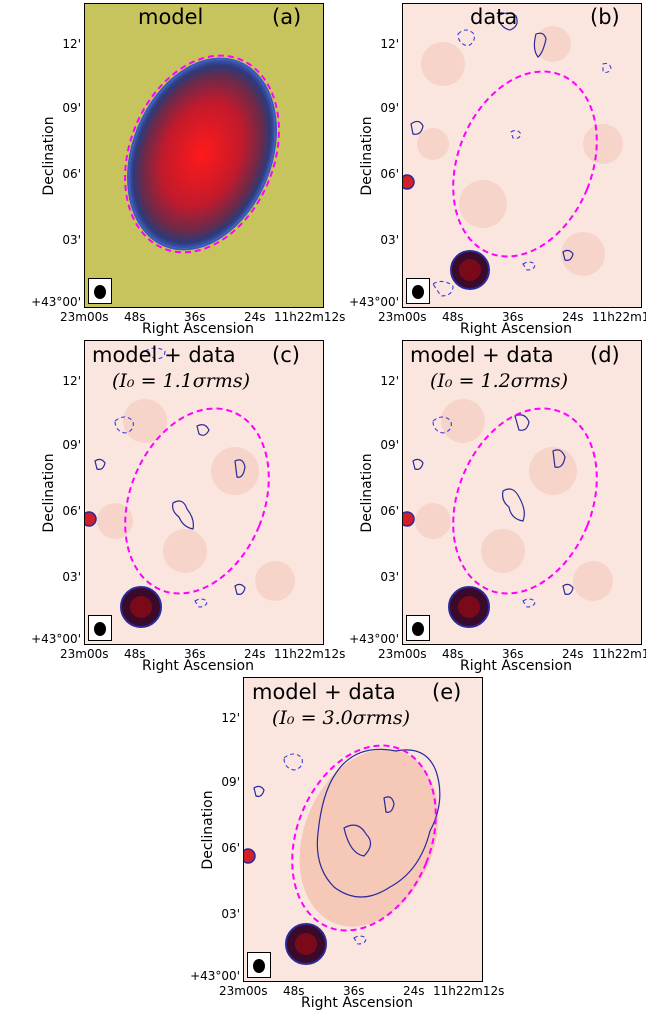 The height and width of the screenshot is (1016, 646). What do you see at coordinates (482, 355) in the screenshot?
I see `panel-d-title: model + data` at bounding box center [482, 355].